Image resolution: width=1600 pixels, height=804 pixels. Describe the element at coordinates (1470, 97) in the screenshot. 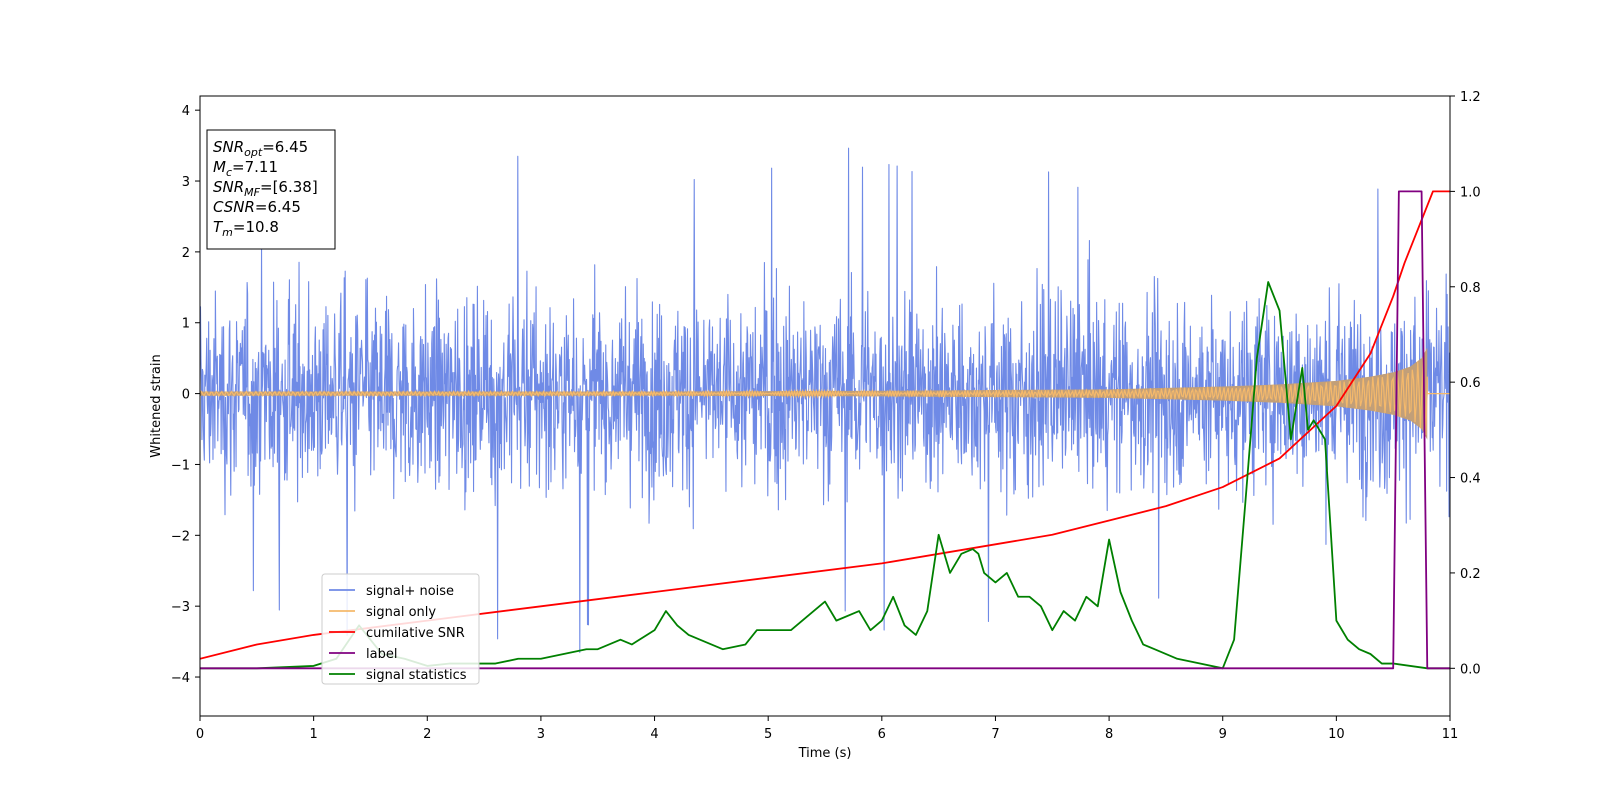

I see `y2-tick-label: 1.2` at that location.